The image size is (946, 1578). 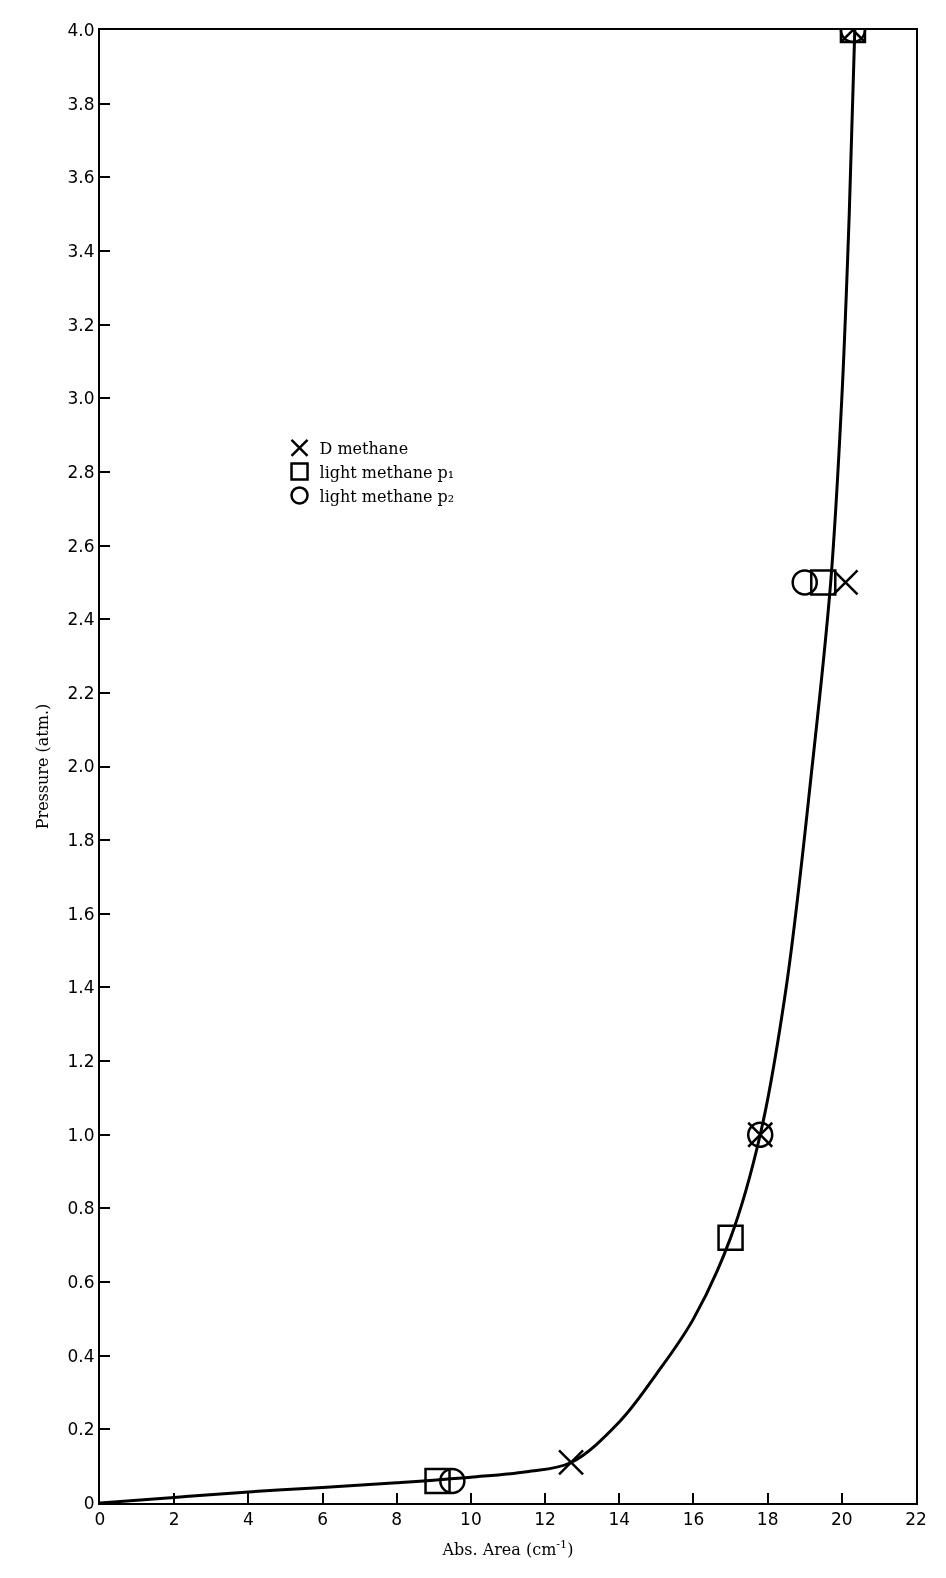 I want to click on y-tick-label: 2.2, so click(x=81, y=692).